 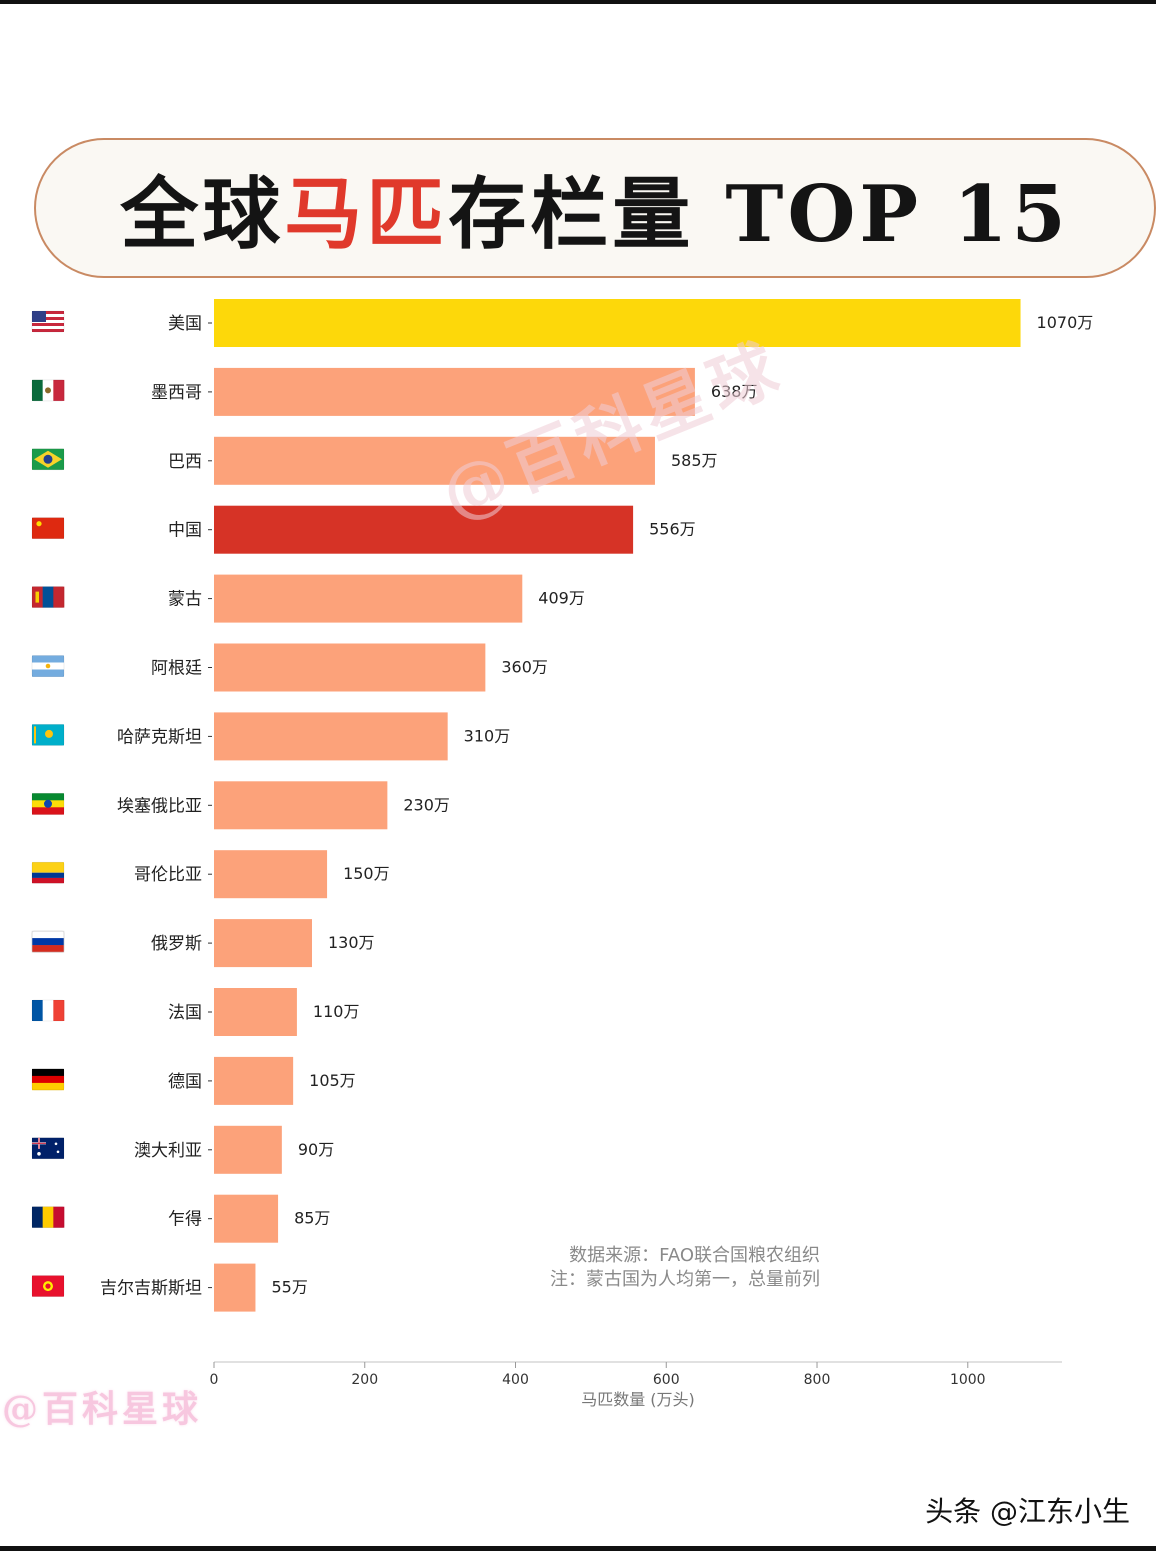 What do you see at coordinates (1027, 1511) in the screenshot?
I see `footer-credit: 头条 @江东小生` at bounding box center [1027, 1511].